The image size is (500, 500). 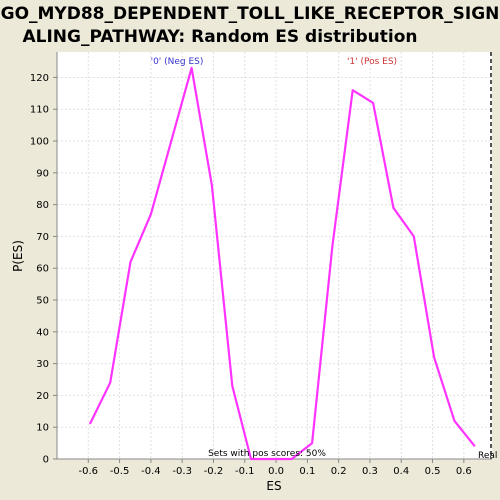 I want to click on y-tick-label: 60, so click(x=42, y=269).